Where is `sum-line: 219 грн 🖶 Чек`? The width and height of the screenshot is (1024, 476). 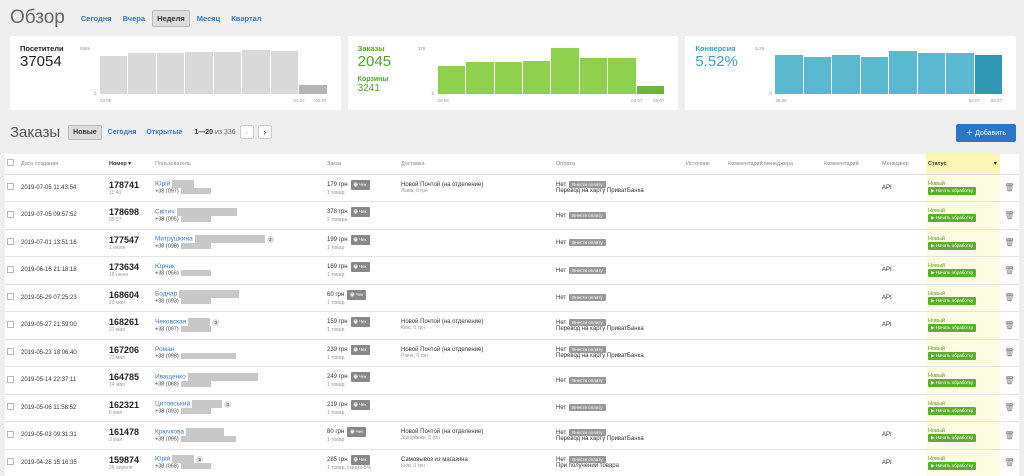
sum-line: 219 грн 🖶 Чек is located at coordinates (362, 404).